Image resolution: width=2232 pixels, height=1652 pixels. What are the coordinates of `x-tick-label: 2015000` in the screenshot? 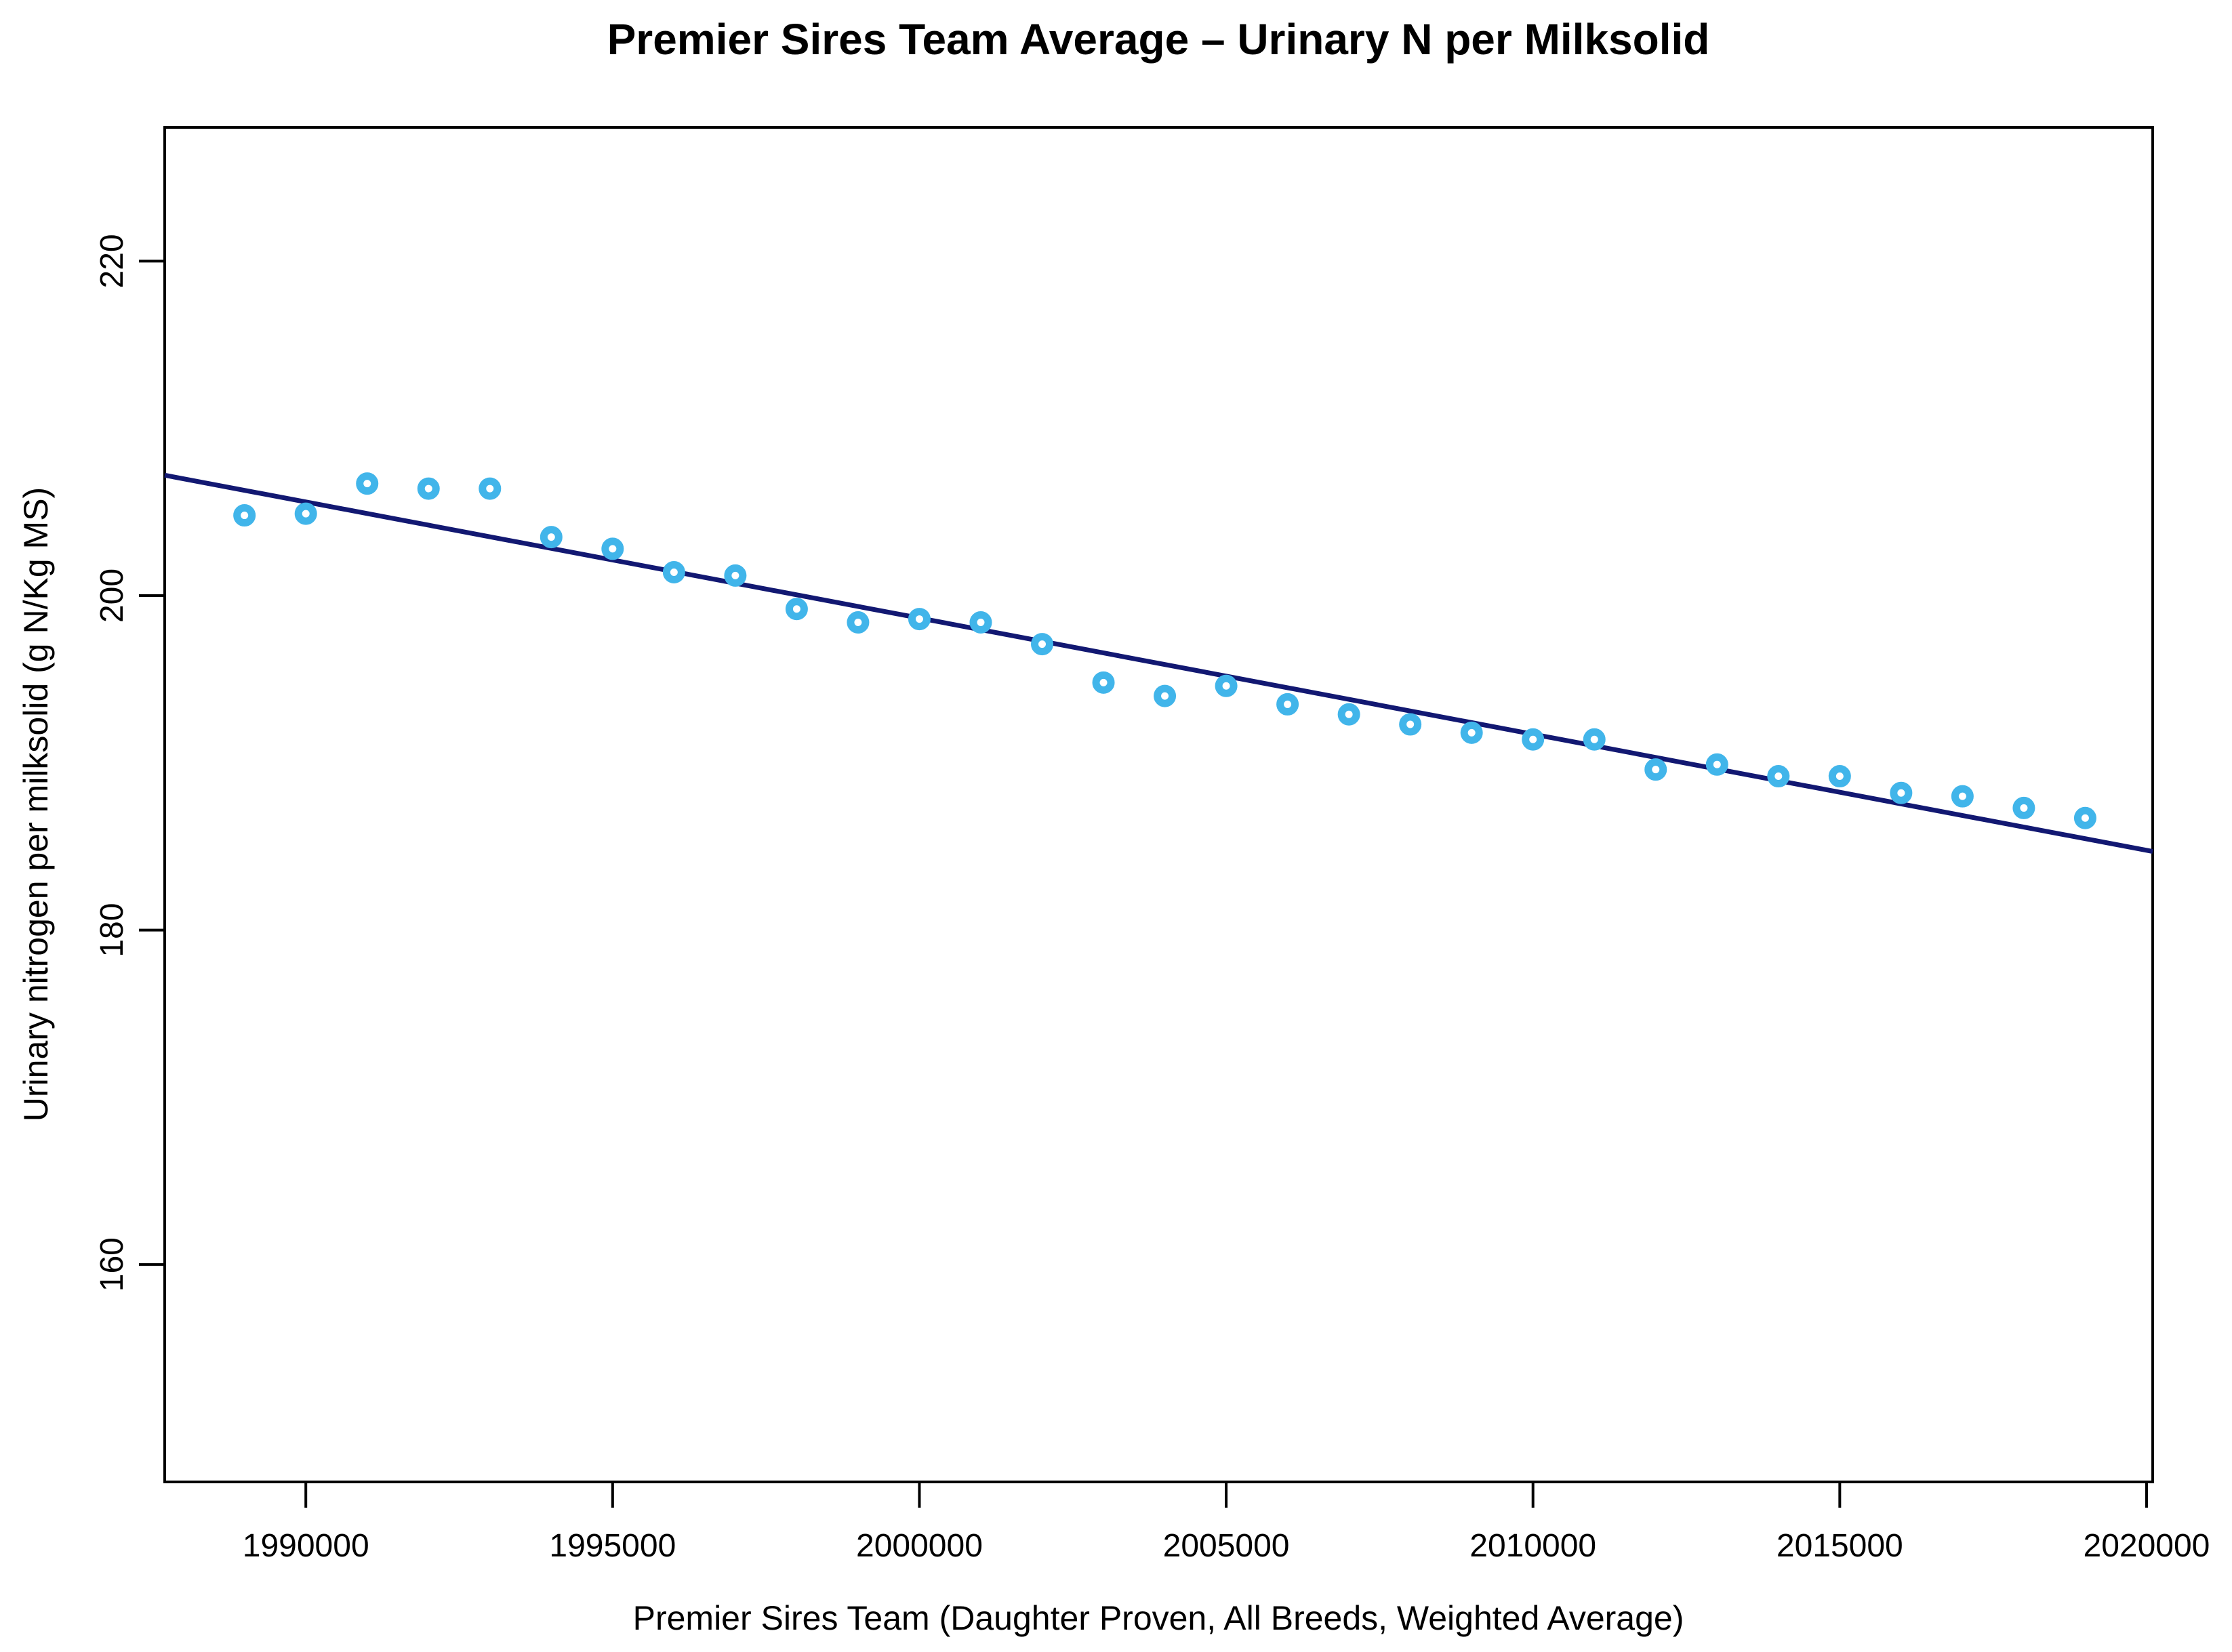 It's located at (1840, 1546).